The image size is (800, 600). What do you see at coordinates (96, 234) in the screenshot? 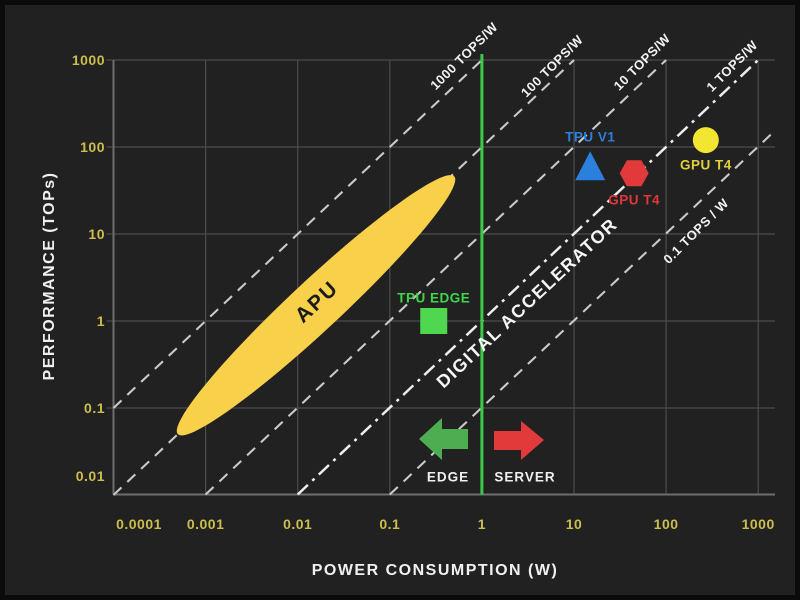
I see `y-tick-label-10: 10` at bounding box center [96, 234].